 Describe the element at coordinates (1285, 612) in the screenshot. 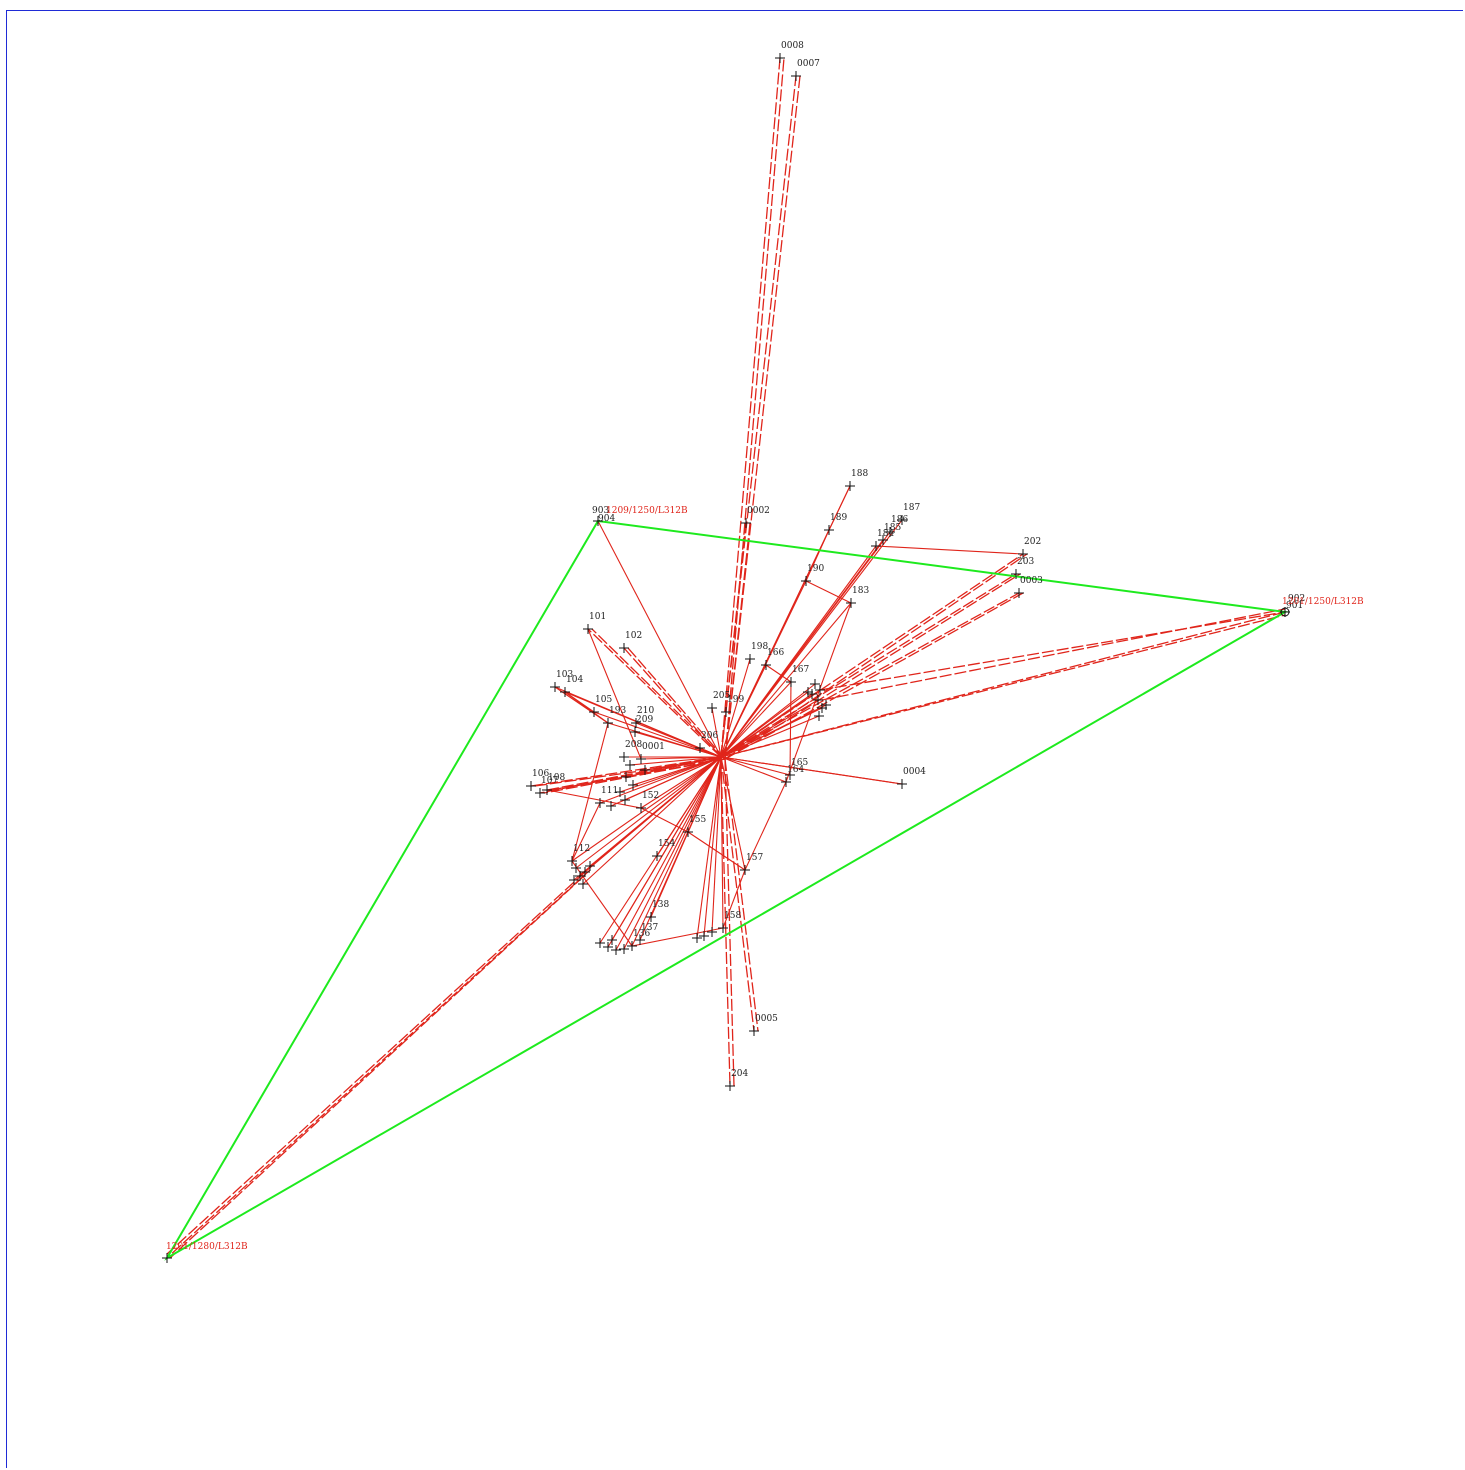

I see `station-cross` at that location.